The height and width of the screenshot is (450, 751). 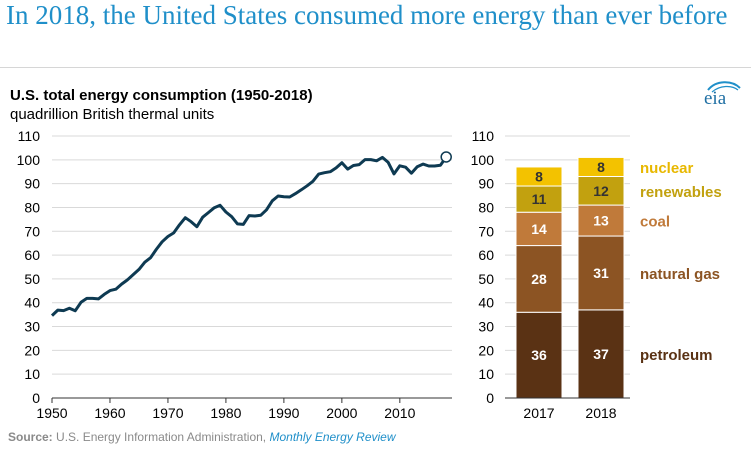 What do you see at coordinates (676, 355) in the screenshot?
I see `legend-label-petroleum: petroleum` at bounding box center [676, 355].